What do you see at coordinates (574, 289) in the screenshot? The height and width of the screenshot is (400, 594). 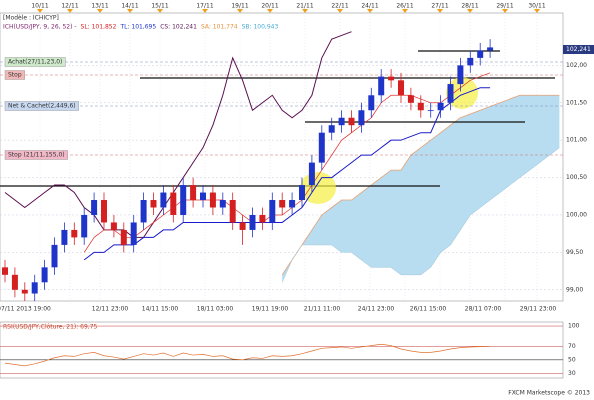 I see `y-tick-label: 99,00` at bounding box center [574, 289].